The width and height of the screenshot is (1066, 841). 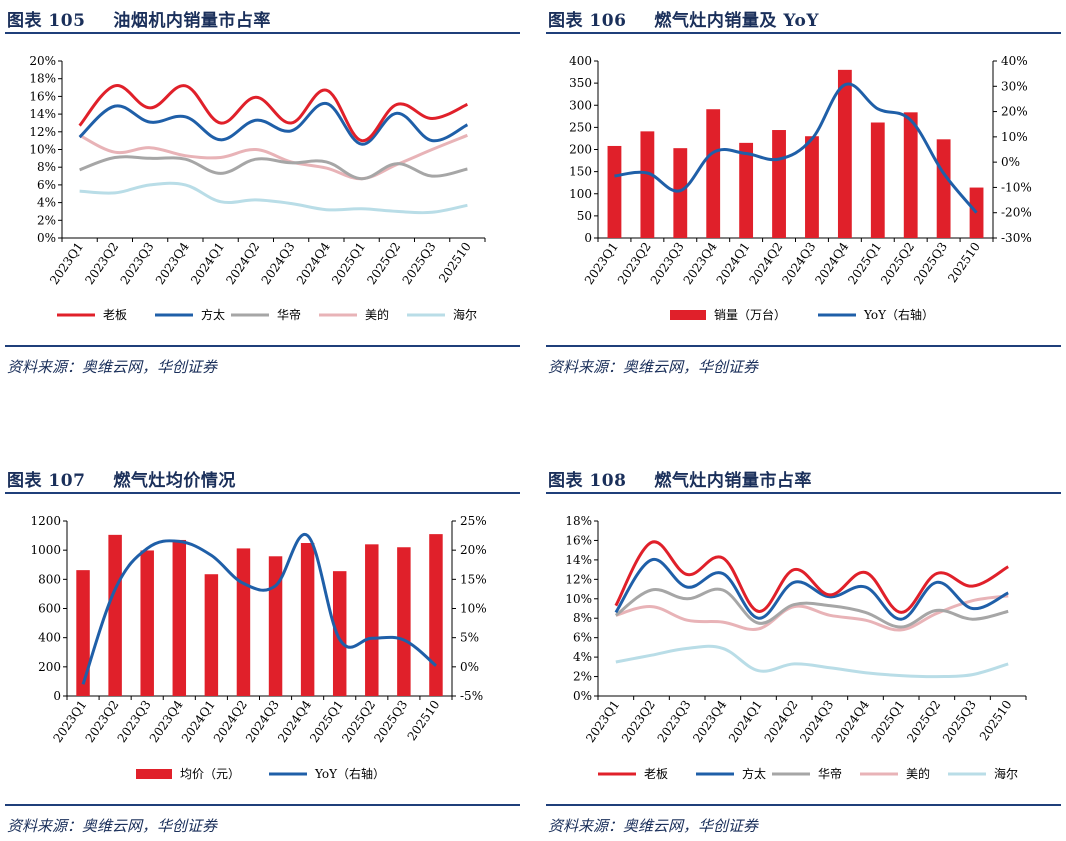 I want to click on chart-title: 图表 107 燃气灶均价情况, so click(x=121, y=478).